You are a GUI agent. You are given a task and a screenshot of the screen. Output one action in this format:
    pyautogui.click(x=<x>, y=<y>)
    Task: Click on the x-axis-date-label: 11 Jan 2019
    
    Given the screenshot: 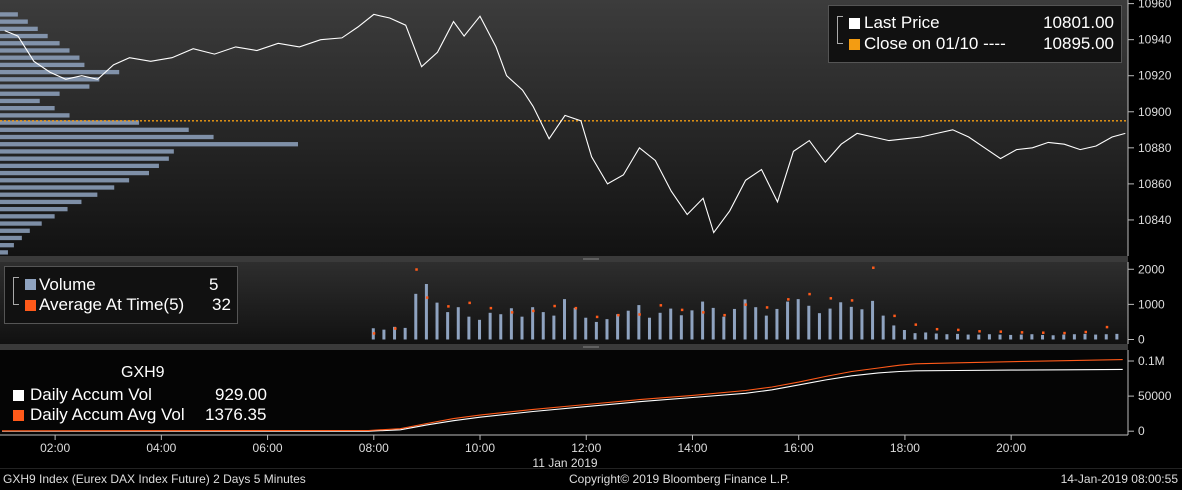 What is the action you would take?
    pyautogui.click(x=564, y=462)
    